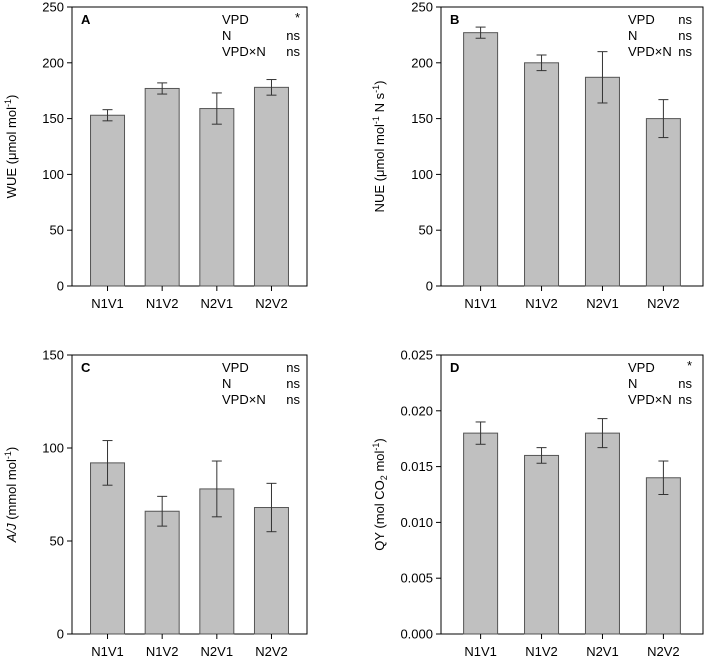  I want to click on y-axis-label-text: NUE (μmol mol, so click(379, 168).